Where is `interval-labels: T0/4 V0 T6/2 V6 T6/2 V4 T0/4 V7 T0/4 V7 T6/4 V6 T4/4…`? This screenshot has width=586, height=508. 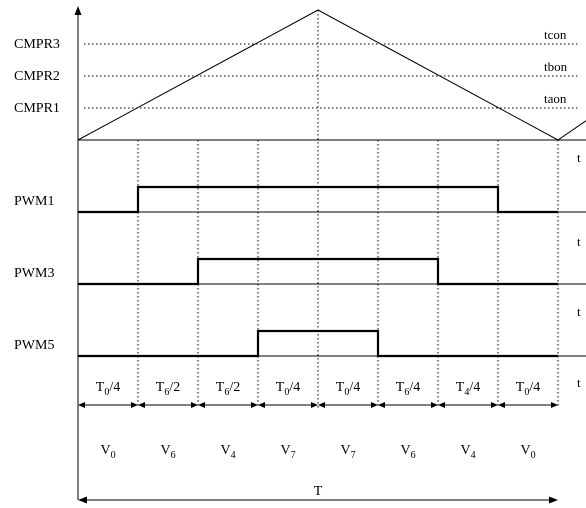
interval-labels: T0/4 V0 T6/2 V6 T6/2 V4 T0/4 V7 T0/4 V7 T6/4 V6 T4/4… is located at coordinates (318, 420).